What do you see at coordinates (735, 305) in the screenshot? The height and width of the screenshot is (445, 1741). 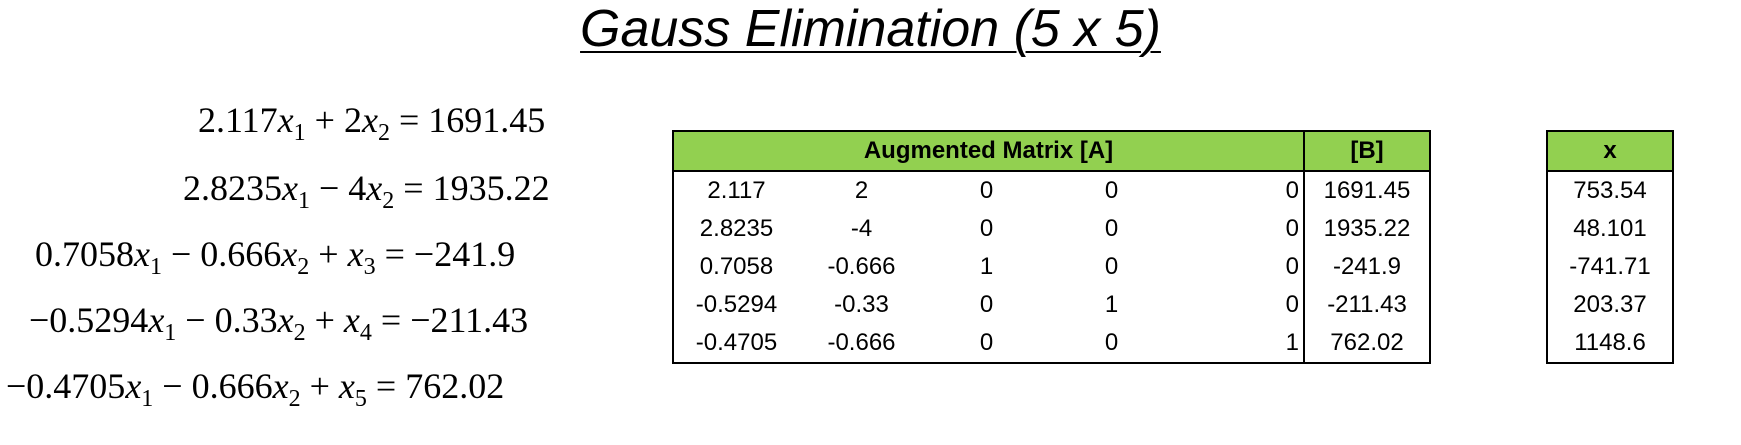 I see `matrix-cell: -0.5294` at bounding box center [735, 305].